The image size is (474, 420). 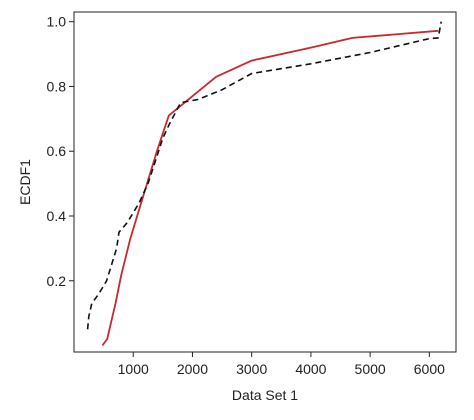 What do you see at coordinates (310, 369) in the screenshot?
I see `x-tick-label: 4000` at bounding box center [310, 369].